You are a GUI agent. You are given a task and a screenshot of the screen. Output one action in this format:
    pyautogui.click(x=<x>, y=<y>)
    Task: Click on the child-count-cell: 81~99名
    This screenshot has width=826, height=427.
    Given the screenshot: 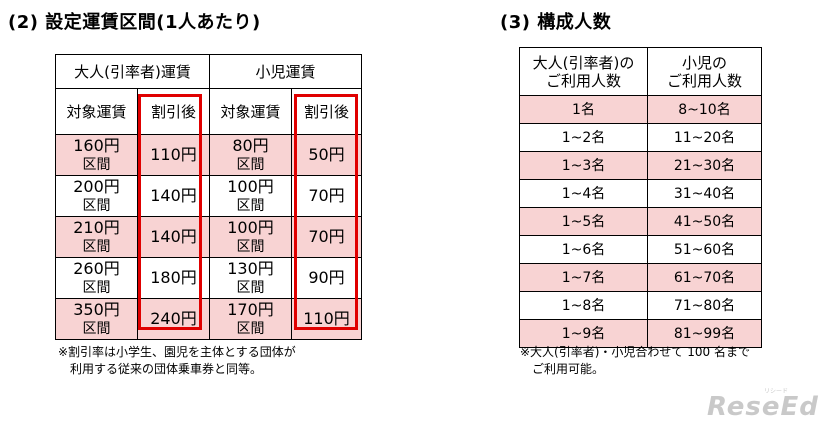 What is the action you would take?
    pyautogui.click(x=704, y=333)
    